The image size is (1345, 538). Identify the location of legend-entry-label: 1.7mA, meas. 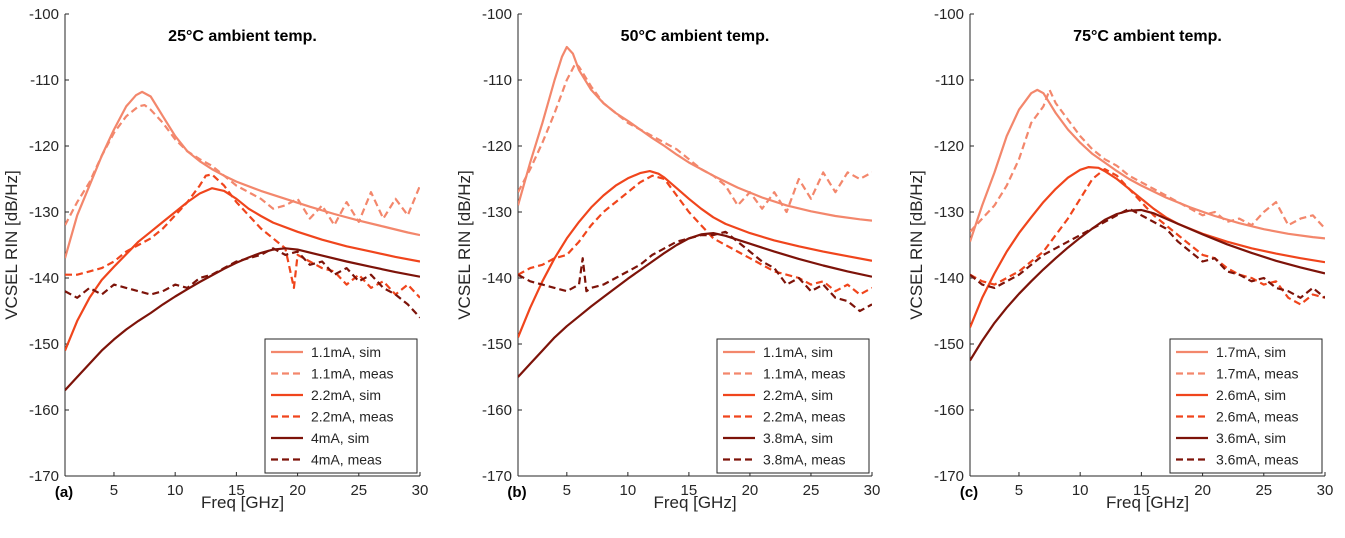
(1257, 374).